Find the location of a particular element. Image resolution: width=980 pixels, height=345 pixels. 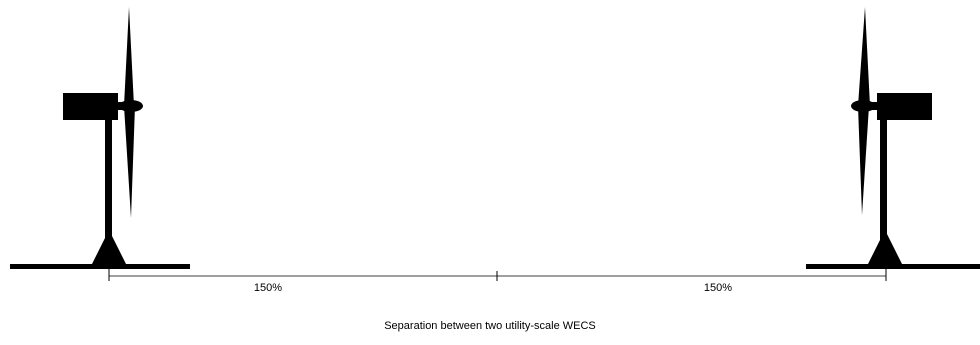

right-nacelle is located at coordinates (904, 106).